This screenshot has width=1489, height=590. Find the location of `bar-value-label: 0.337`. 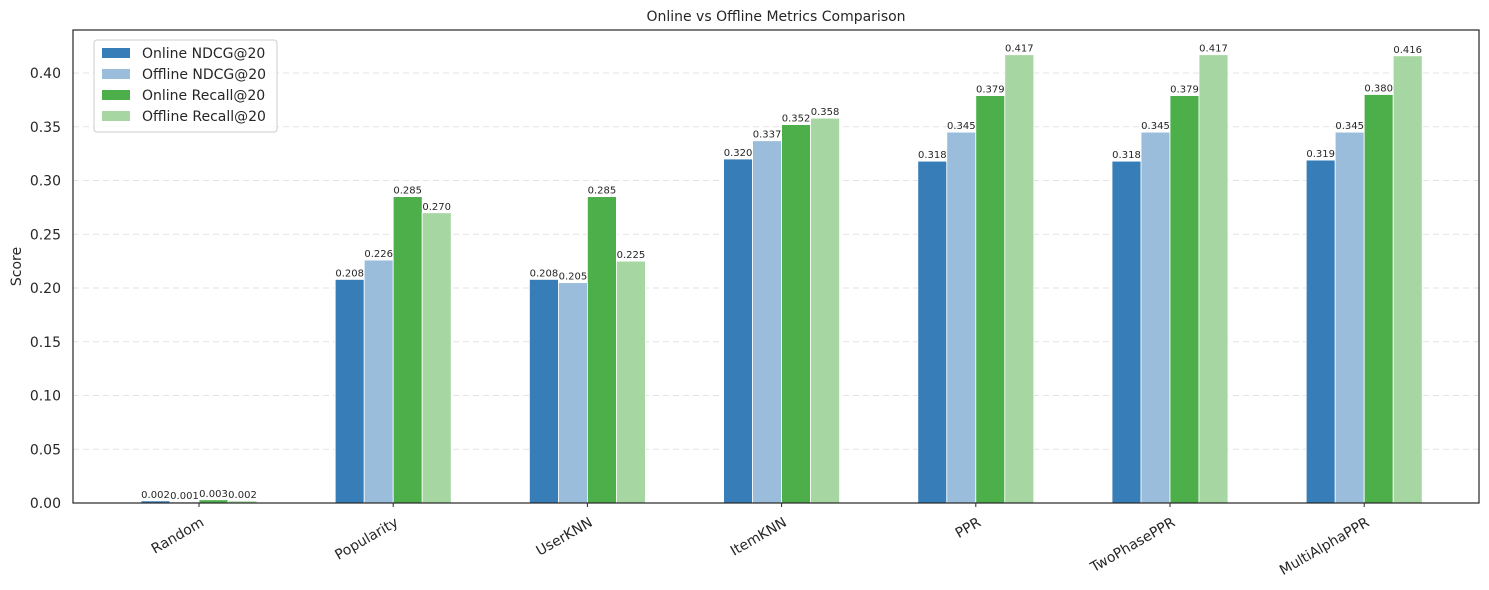

bar-value-label: 0.337 is located at coordinates (767, 135).